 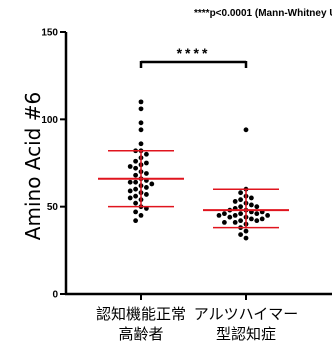 What do you see at coordinates (140, 334) in the screenshot?
I see `x-category-label-line: 高齢者` at bounding box center [140, 334].